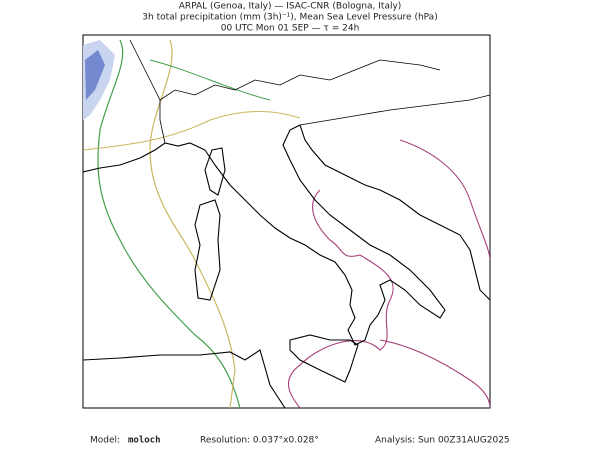 This screenshot has height=454, width=600. What do you see at coordinates (442, 441) in the screenshot?
I see `footer-analysis: Analysis: Sun 00Z31AUG2025` at bounding box center [442, 441].